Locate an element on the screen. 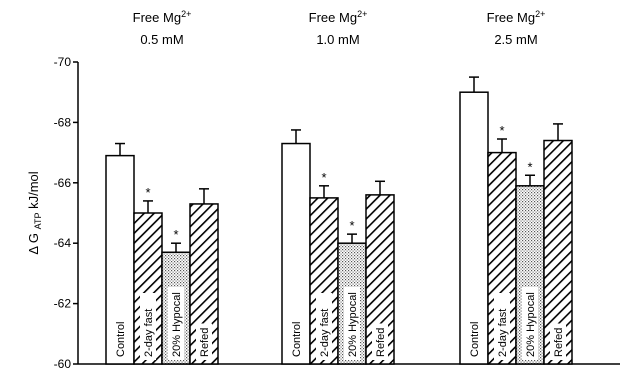 Image resolution: width=633 pixels, height=369 pixels. group-subtitle: 0.5 mM is located at coordinates (161, 39).